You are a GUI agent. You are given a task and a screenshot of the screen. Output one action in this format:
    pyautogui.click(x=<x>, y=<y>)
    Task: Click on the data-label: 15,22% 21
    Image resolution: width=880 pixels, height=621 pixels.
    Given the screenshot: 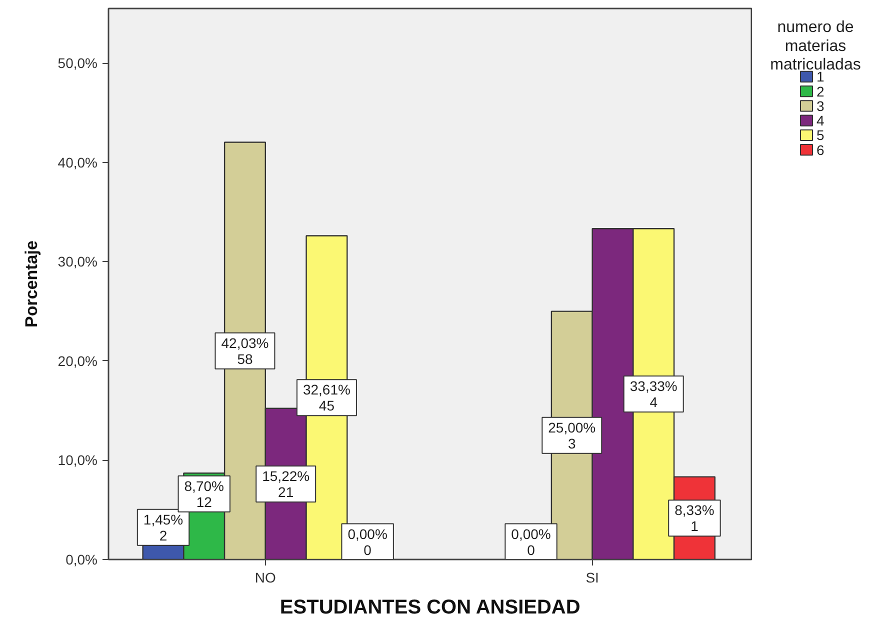 What is the action you would take?
    pyautogui.click(x=286, y=484)
    